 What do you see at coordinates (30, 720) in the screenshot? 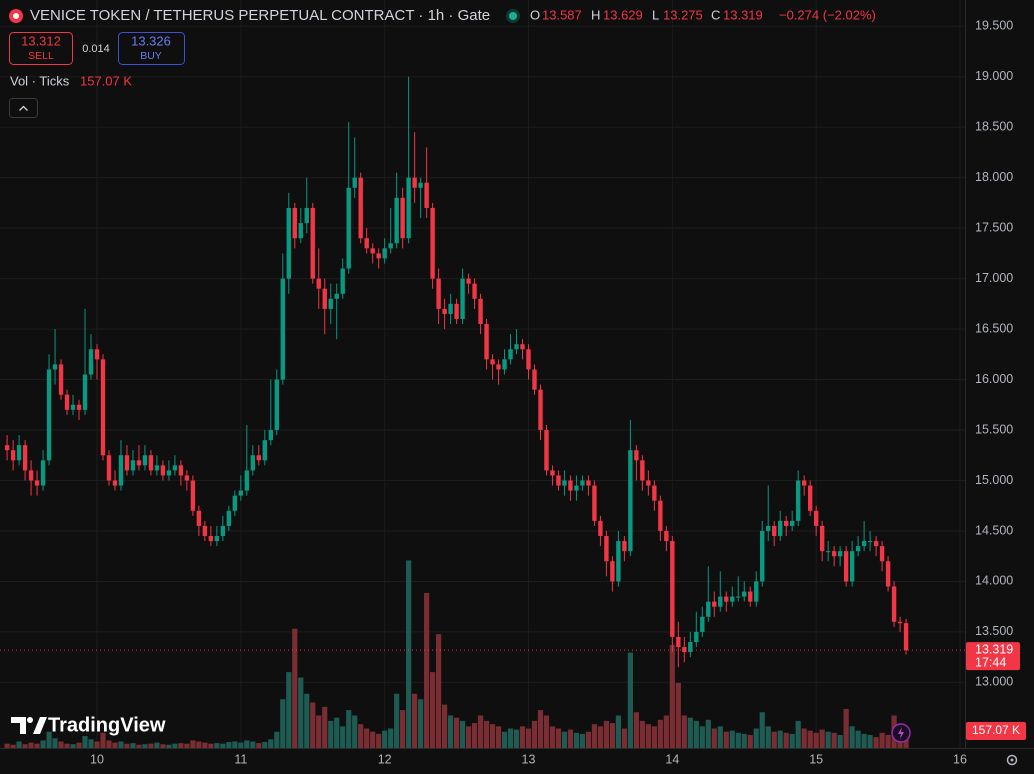
I see `logo-dot` at bounding box center [30, 720].